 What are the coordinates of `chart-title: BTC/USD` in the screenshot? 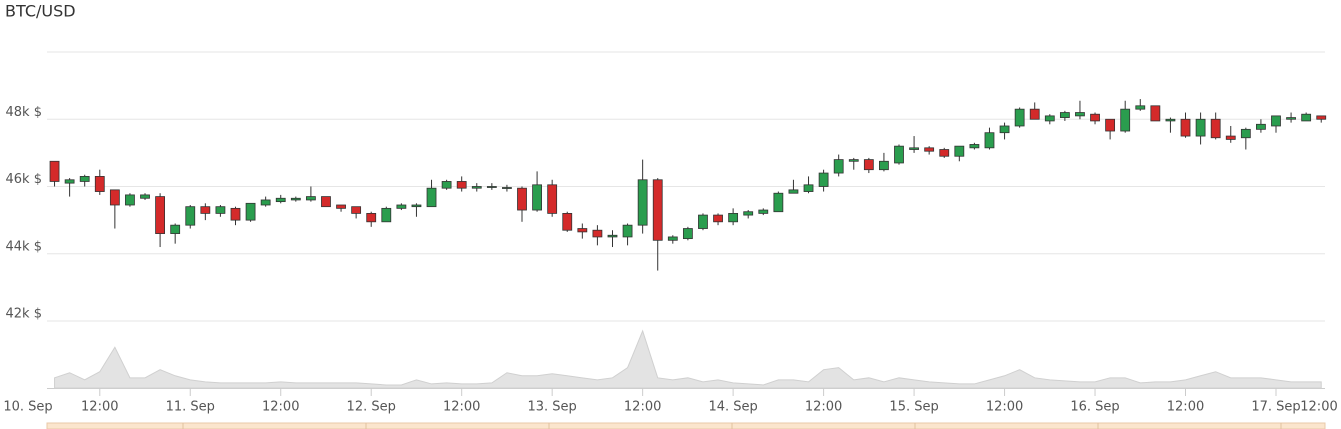 It's located at (40, 11).